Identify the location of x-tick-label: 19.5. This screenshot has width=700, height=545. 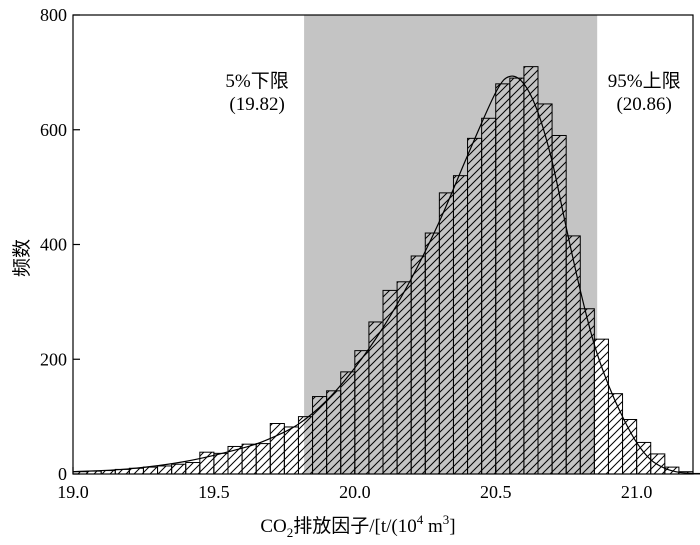
(214, 492).